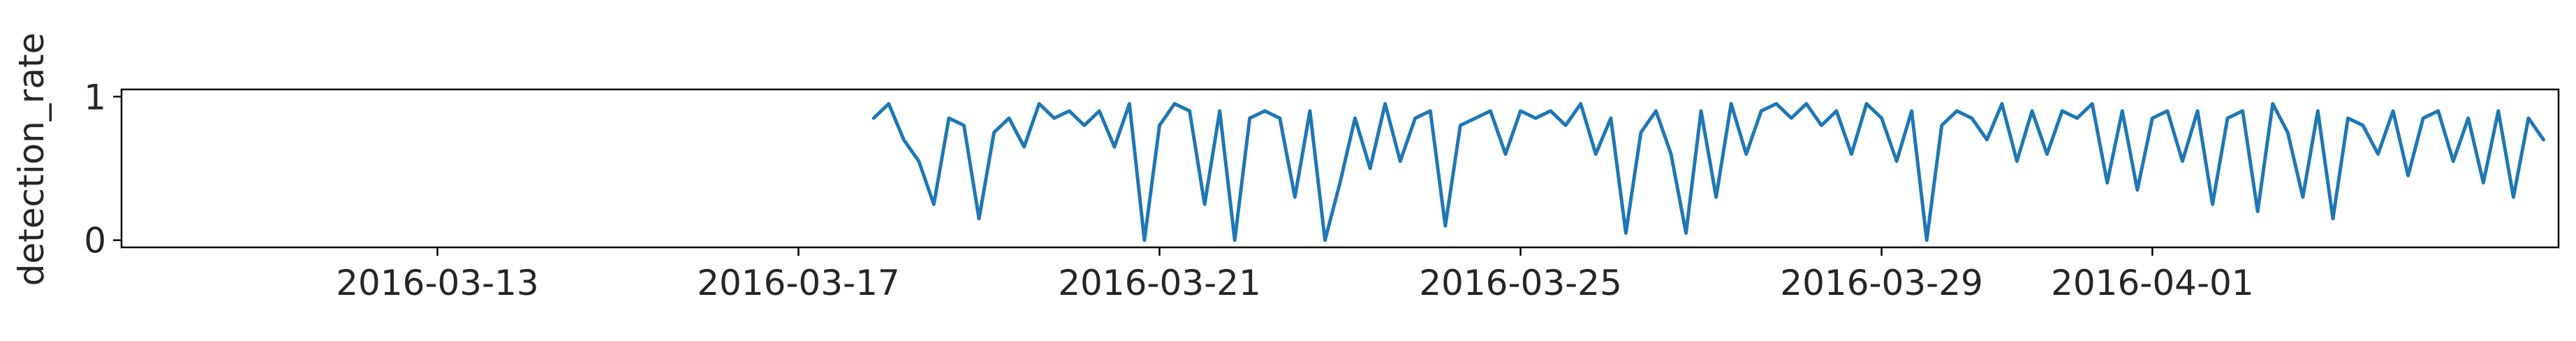 This screenshot has height=341, width=2576. What do you see at coordinates (1520, 283) in the screenshot?
I see `x-tick-label: 2016-03-25` at bounding box center [1520, 283].